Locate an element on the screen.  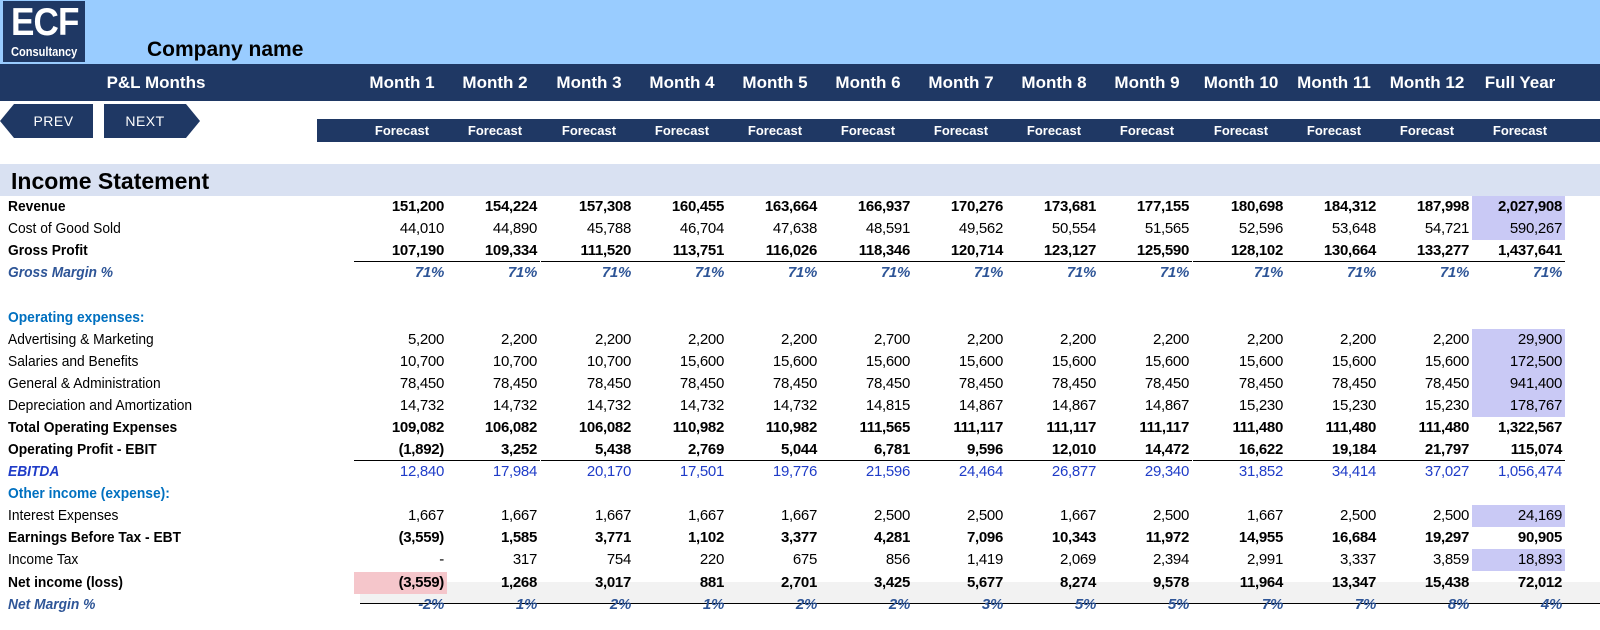
table-cell: 1,437,641 is located at coordinates (1518, 251).